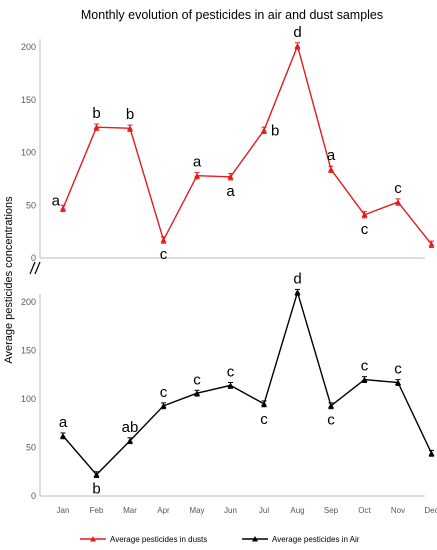 This screenshot has width=437, height=550. I want to click on x-tick-label: Apr, so click(163, 510).